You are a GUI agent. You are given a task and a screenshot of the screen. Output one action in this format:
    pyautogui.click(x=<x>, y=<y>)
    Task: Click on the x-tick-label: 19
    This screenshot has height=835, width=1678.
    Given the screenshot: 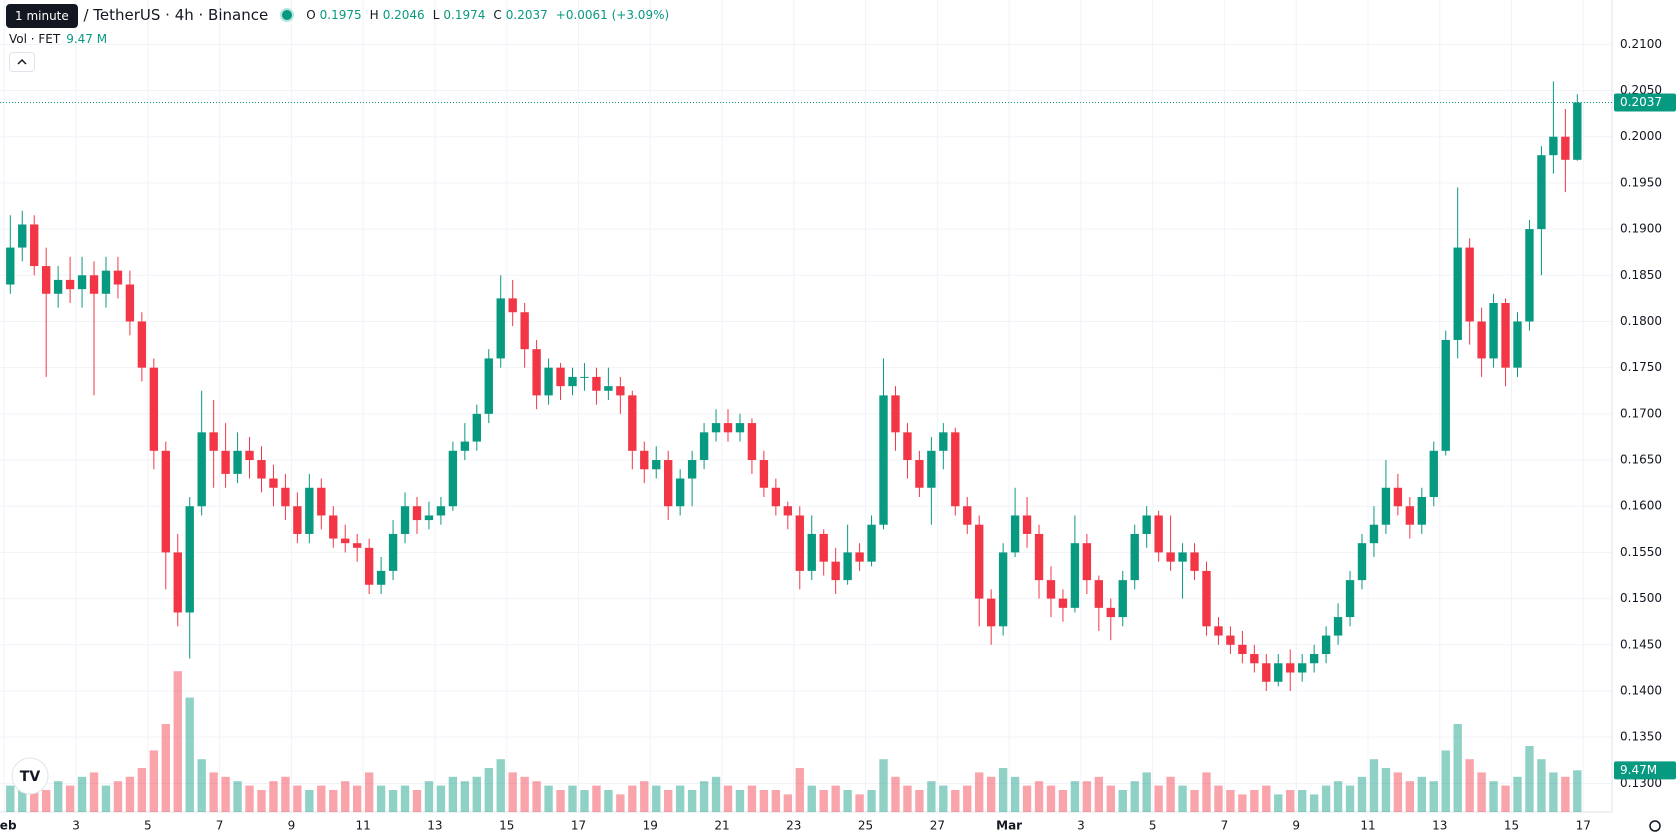 What is the action you would take?
    pyautogui.click(x=650, y=826)
    